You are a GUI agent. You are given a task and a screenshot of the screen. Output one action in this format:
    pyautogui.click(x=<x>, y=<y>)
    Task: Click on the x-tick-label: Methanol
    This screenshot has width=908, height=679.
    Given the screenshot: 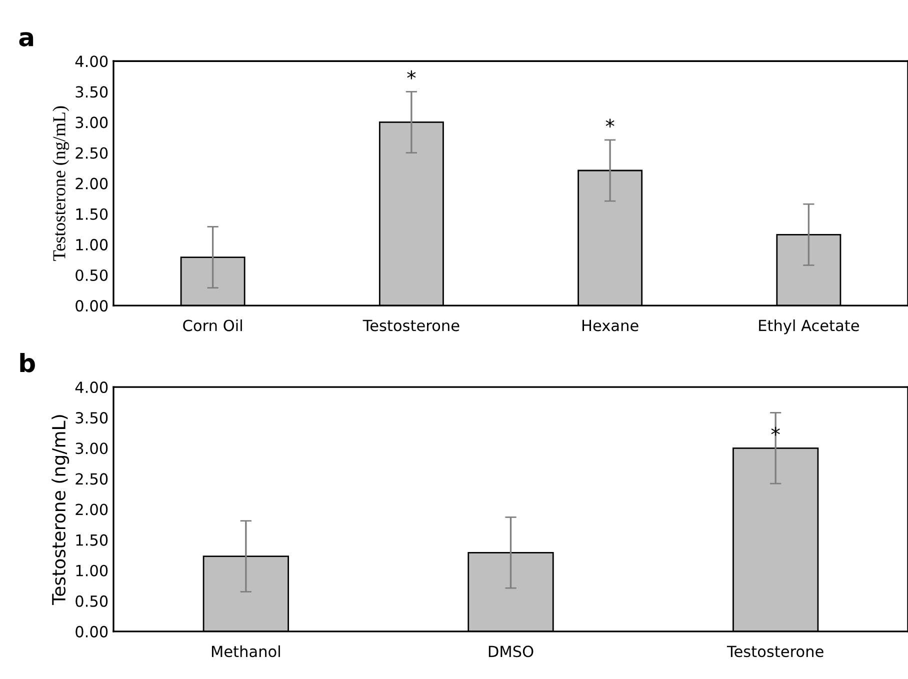 What is the action you would take?
    pyautogui.click(x=246, y=651)
    